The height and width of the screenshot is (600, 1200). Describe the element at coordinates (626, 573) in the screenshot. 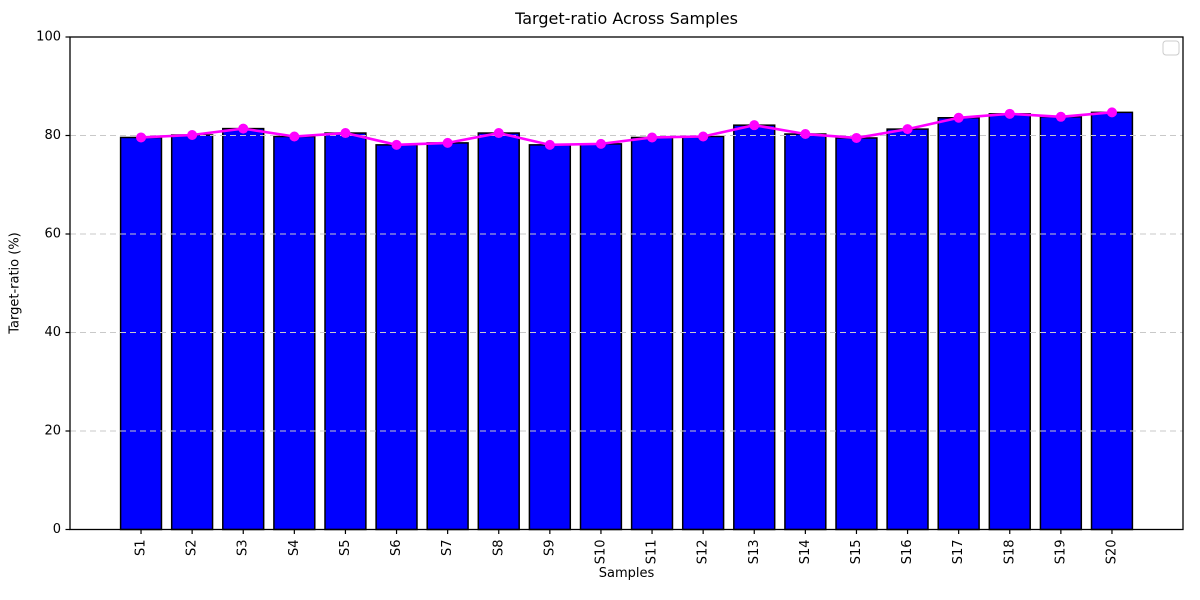

I see `x-axis-label: Samples` at that location.